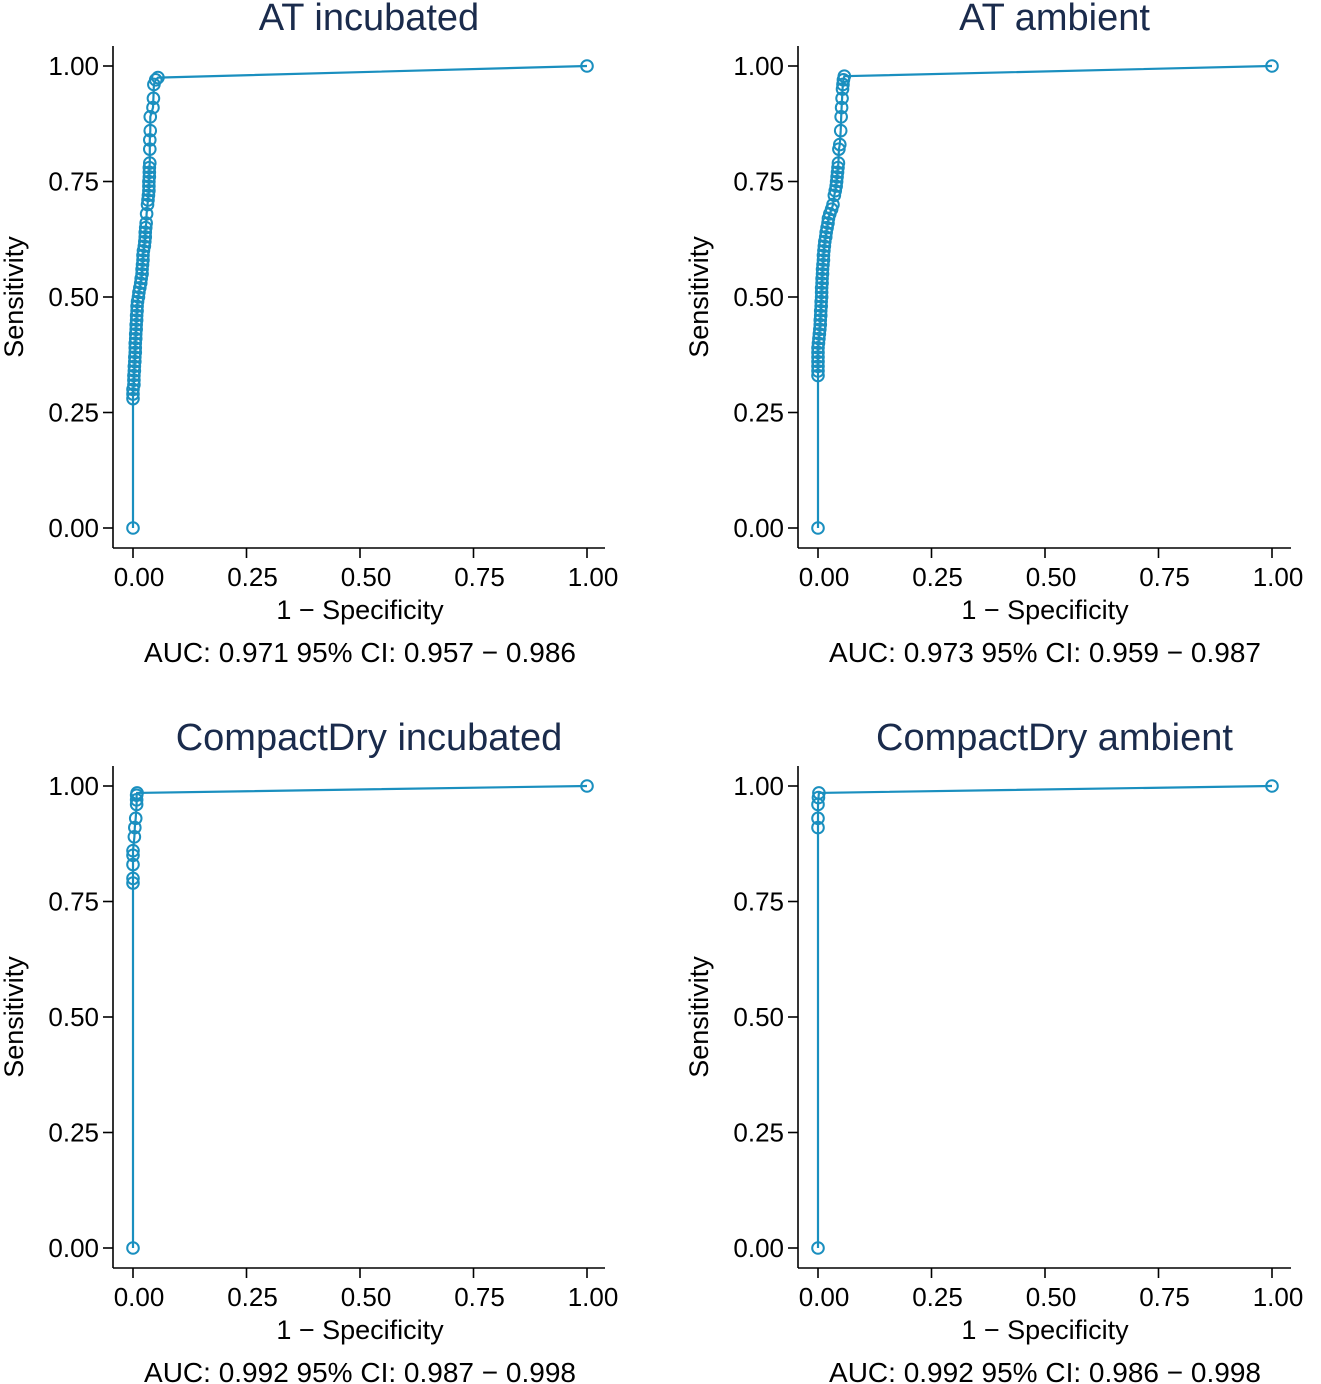 Image resolution: width=1321 pixels, height=1384 pixels. I want to click on chart-title: CompactDry incubated, so click(369, 738).